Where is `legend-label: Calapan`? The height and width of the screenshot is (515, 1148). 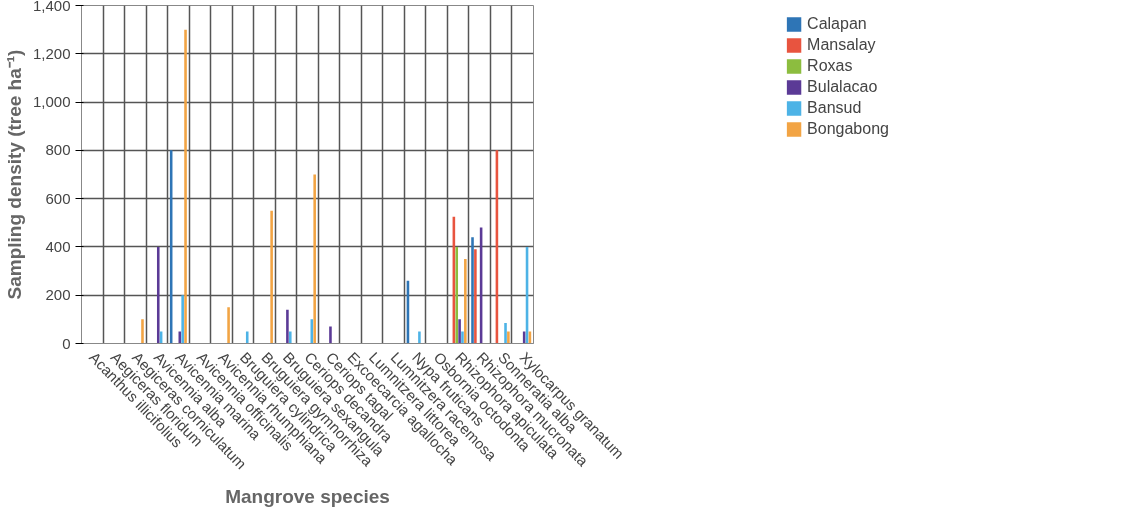 legend-label: Calapan is located at coordinates (837, 24).